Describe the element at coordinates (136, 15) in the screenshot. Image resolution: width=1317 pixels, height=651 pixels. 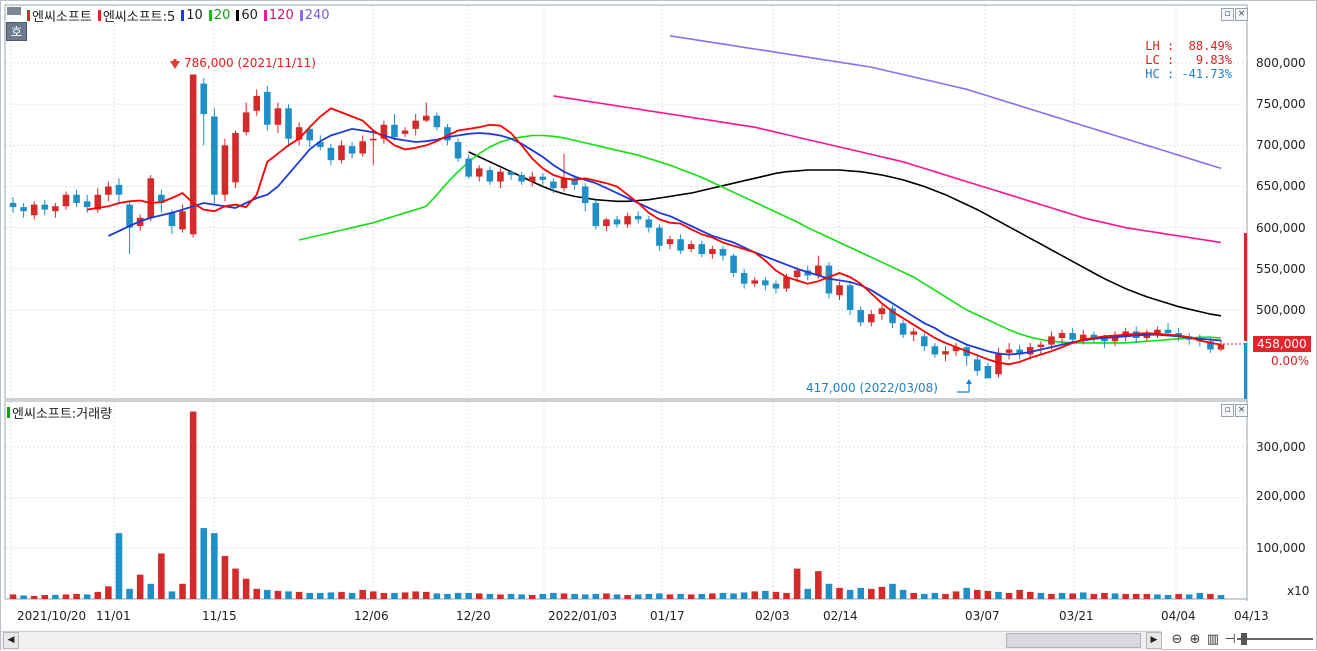
I see `legend-ma5: 엔씨소프트:5` at that location.